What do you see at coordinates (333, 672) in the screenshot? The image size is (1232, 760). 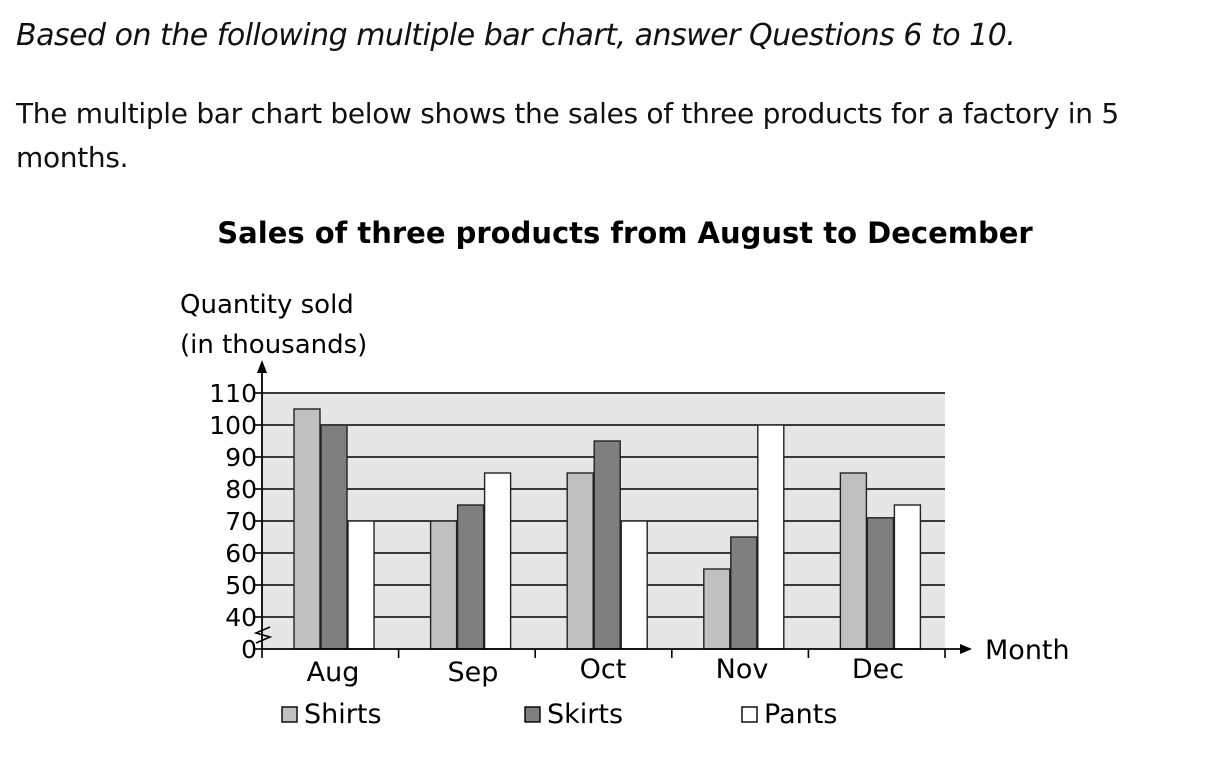 I see `x-tick-label: Aug` at bounding box center [333, 672].